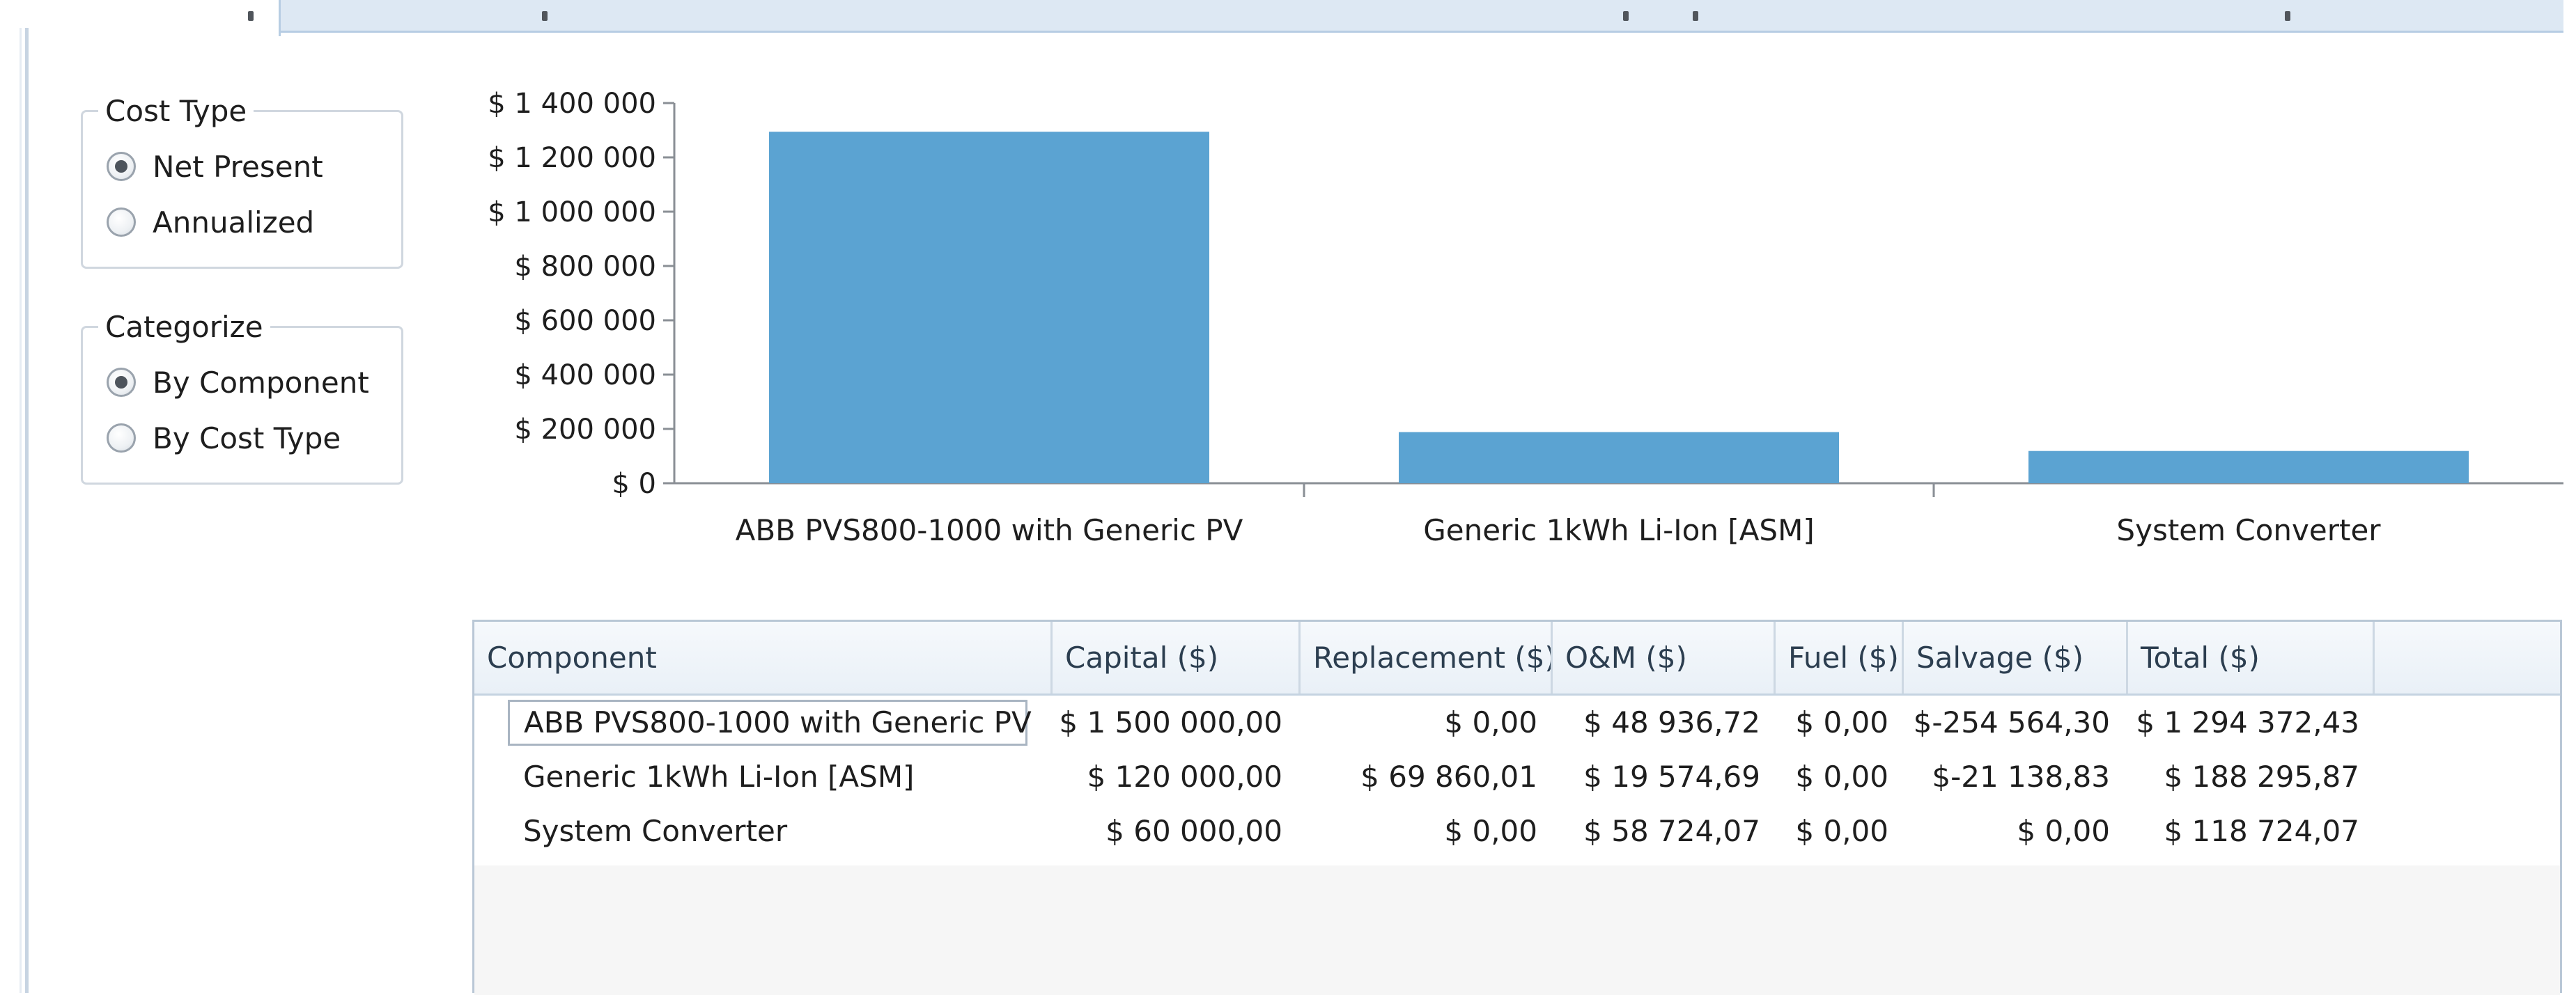 Image resolution: width=2576 pixels, height=995 pixels. I want to click on column-header-om: O&M ($), so click(1664, 658).